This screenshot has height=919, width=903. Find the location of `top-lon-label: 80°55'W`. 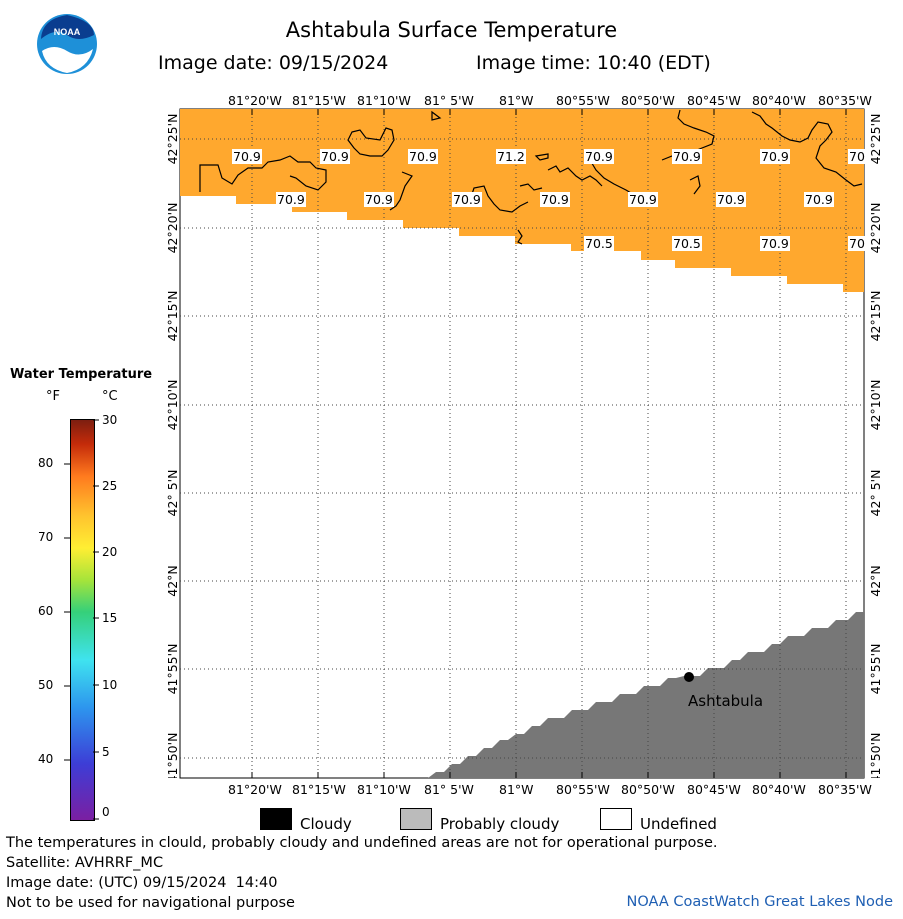

top-lon-label: 80°55'W is located at coordinates (583, 100).